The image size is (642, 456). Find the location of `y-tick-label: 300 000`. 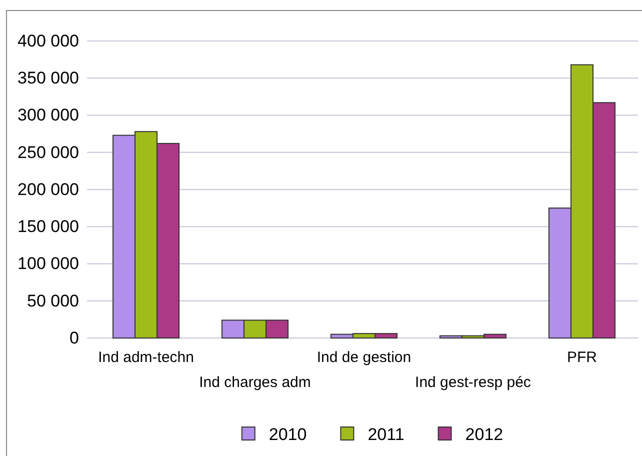

y-tick-label: 300 000 is located at coordinates (48, 115).